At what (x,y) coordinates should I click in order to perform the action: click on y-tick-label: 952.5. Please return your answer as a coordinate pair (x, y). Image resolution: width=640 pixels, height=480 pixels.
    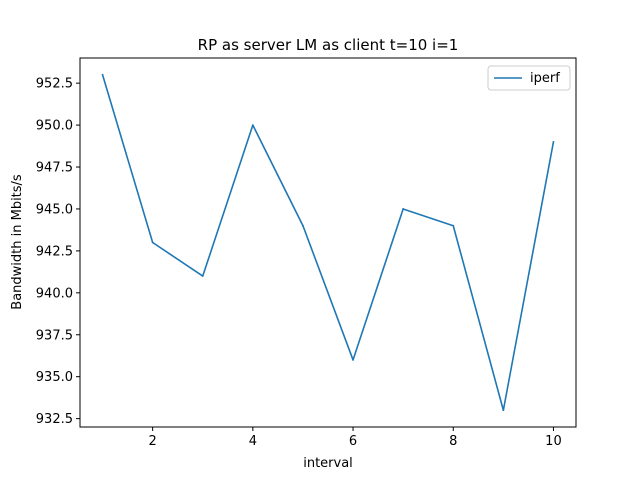
    Looking at the image, I should click on (54, 84).